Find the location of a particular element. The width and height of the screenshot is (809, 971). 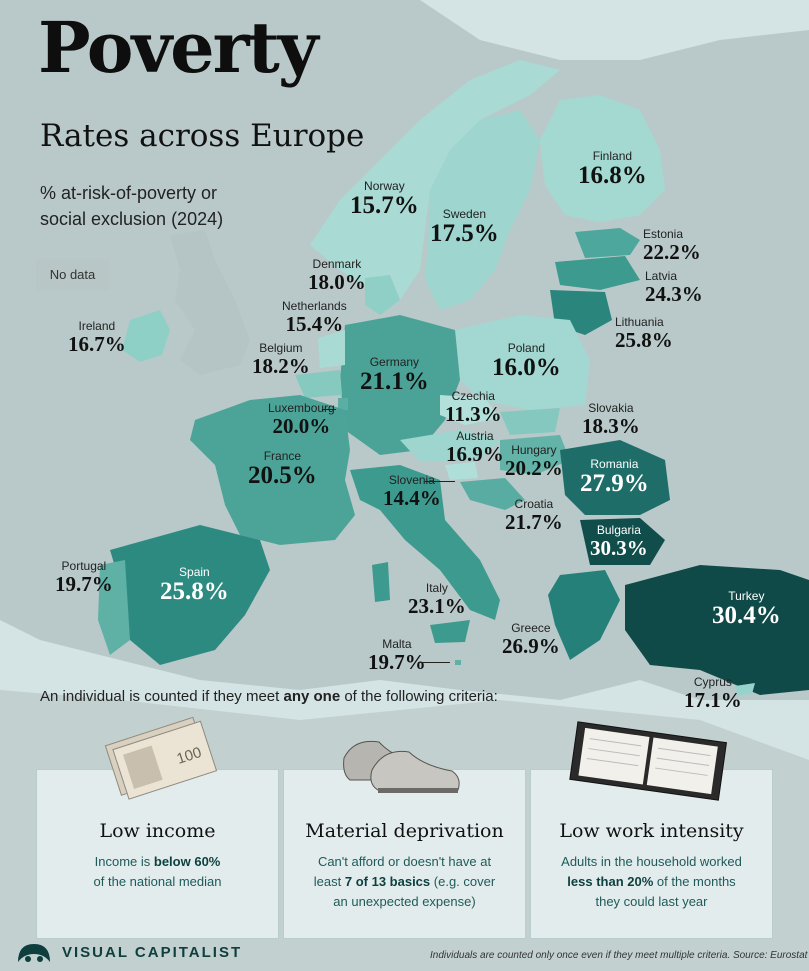

country-latvia is located at coordinates (597, 273).